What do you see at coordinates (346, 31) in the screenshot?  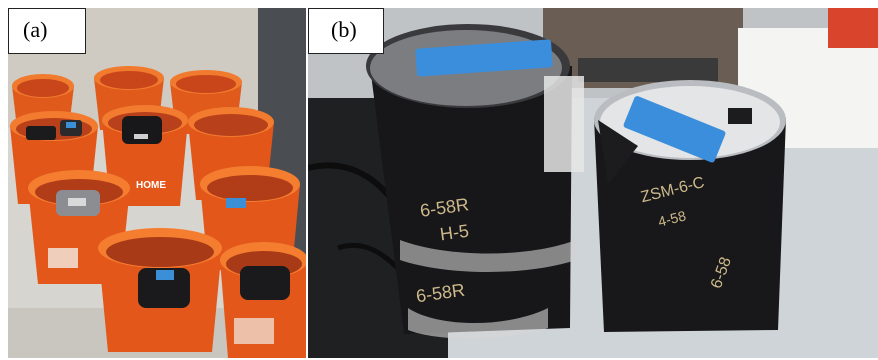 I see `panel-b-label: (b)` at bounding box center [346, 31].